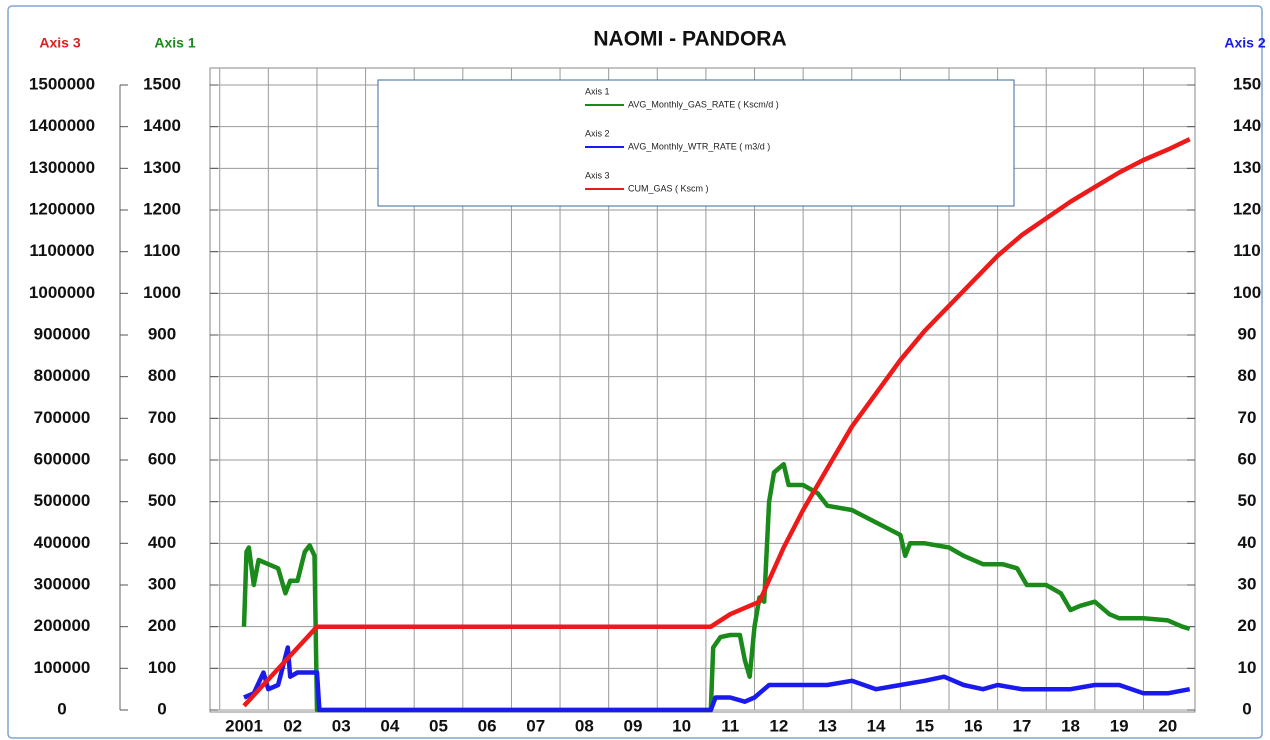  Describe the element at coordinates (162, 667) in the screenshot. I see `y-tick-label: 100` at that location.